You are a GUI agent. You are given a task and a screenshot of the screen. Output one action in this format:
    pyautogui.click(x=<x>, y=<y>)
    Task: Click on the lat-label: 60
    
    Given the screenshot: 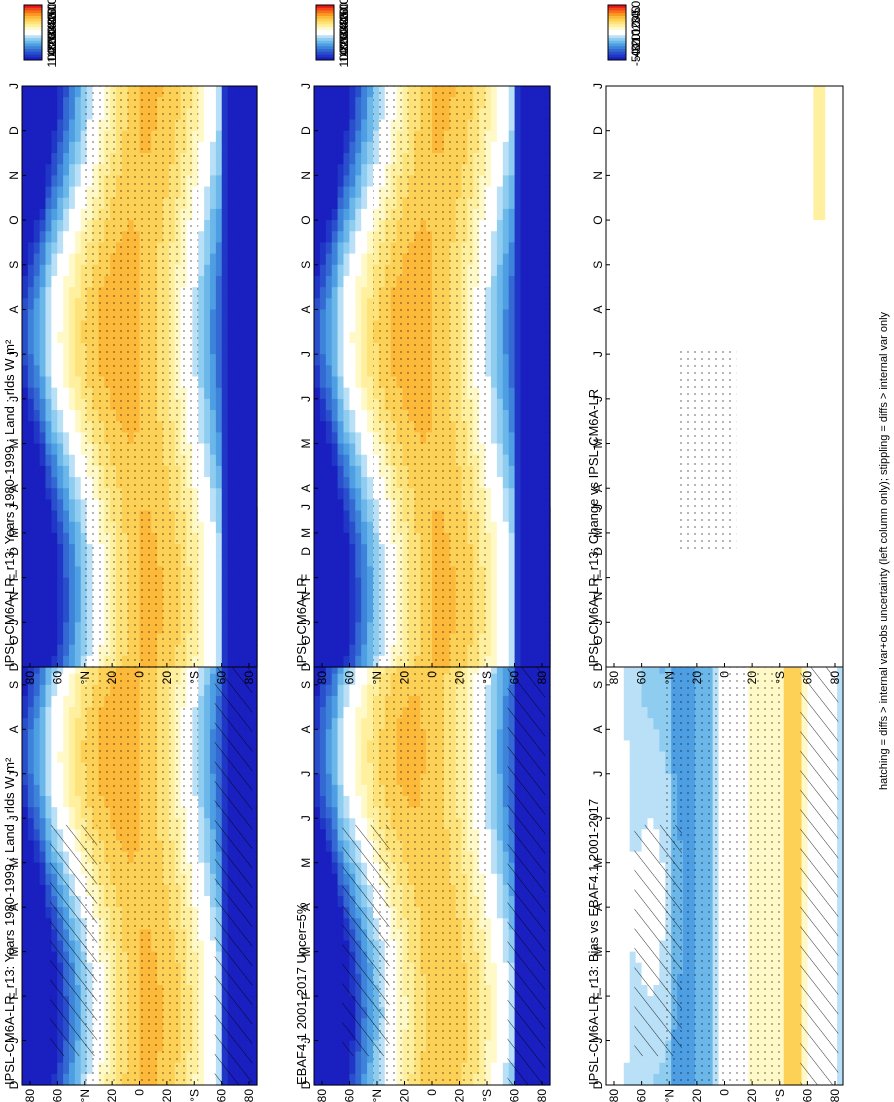 What is the action you would take?
    pyautogui.click(x=222, y=1095)
    